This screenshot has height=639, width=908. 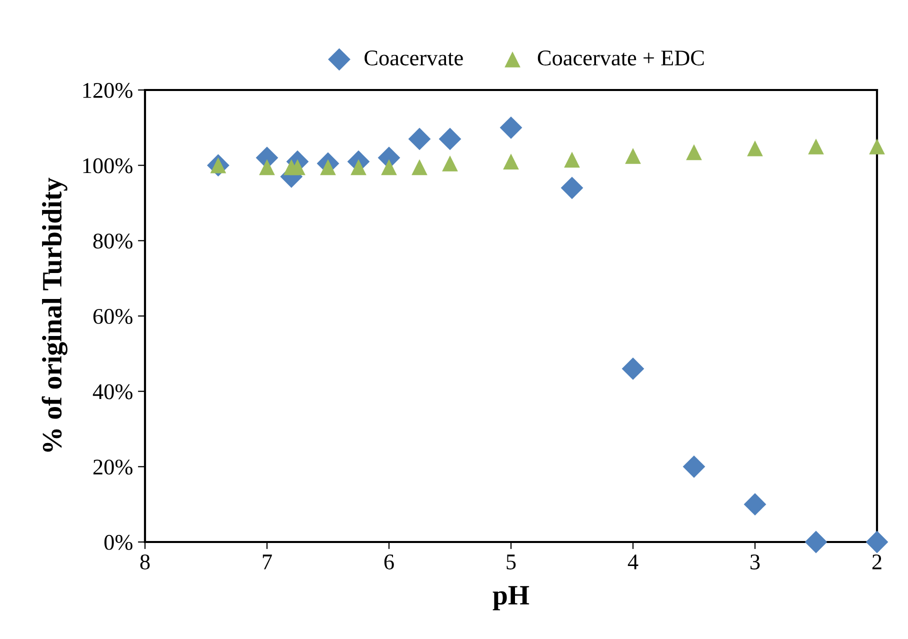 What do you see at coordinates (118, 542) in the screenshot?
I see `y-tick-label: 0%` at bounding box center [118, 542].